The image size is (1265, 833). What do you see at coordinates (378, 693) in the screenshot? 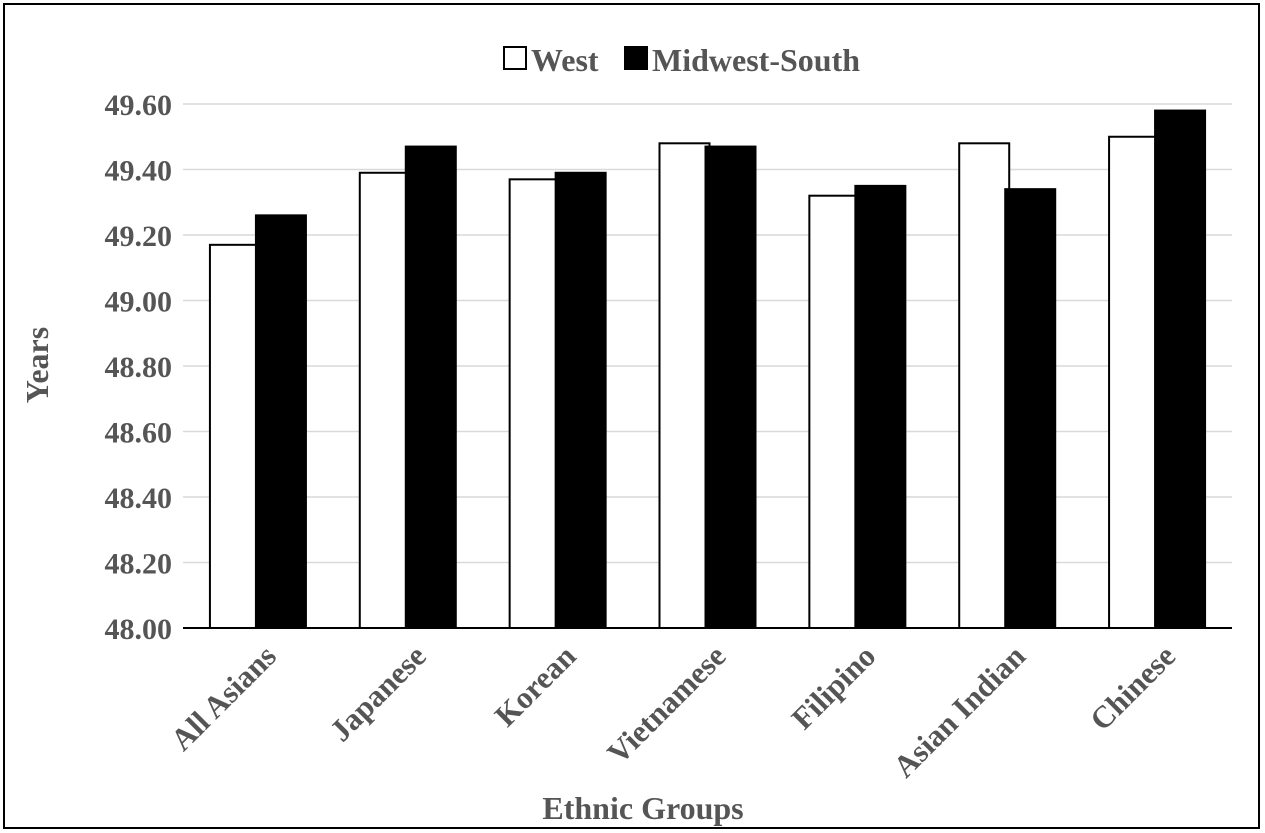
I see `x-category-label: Japanese` at bounding box center [378, 693].